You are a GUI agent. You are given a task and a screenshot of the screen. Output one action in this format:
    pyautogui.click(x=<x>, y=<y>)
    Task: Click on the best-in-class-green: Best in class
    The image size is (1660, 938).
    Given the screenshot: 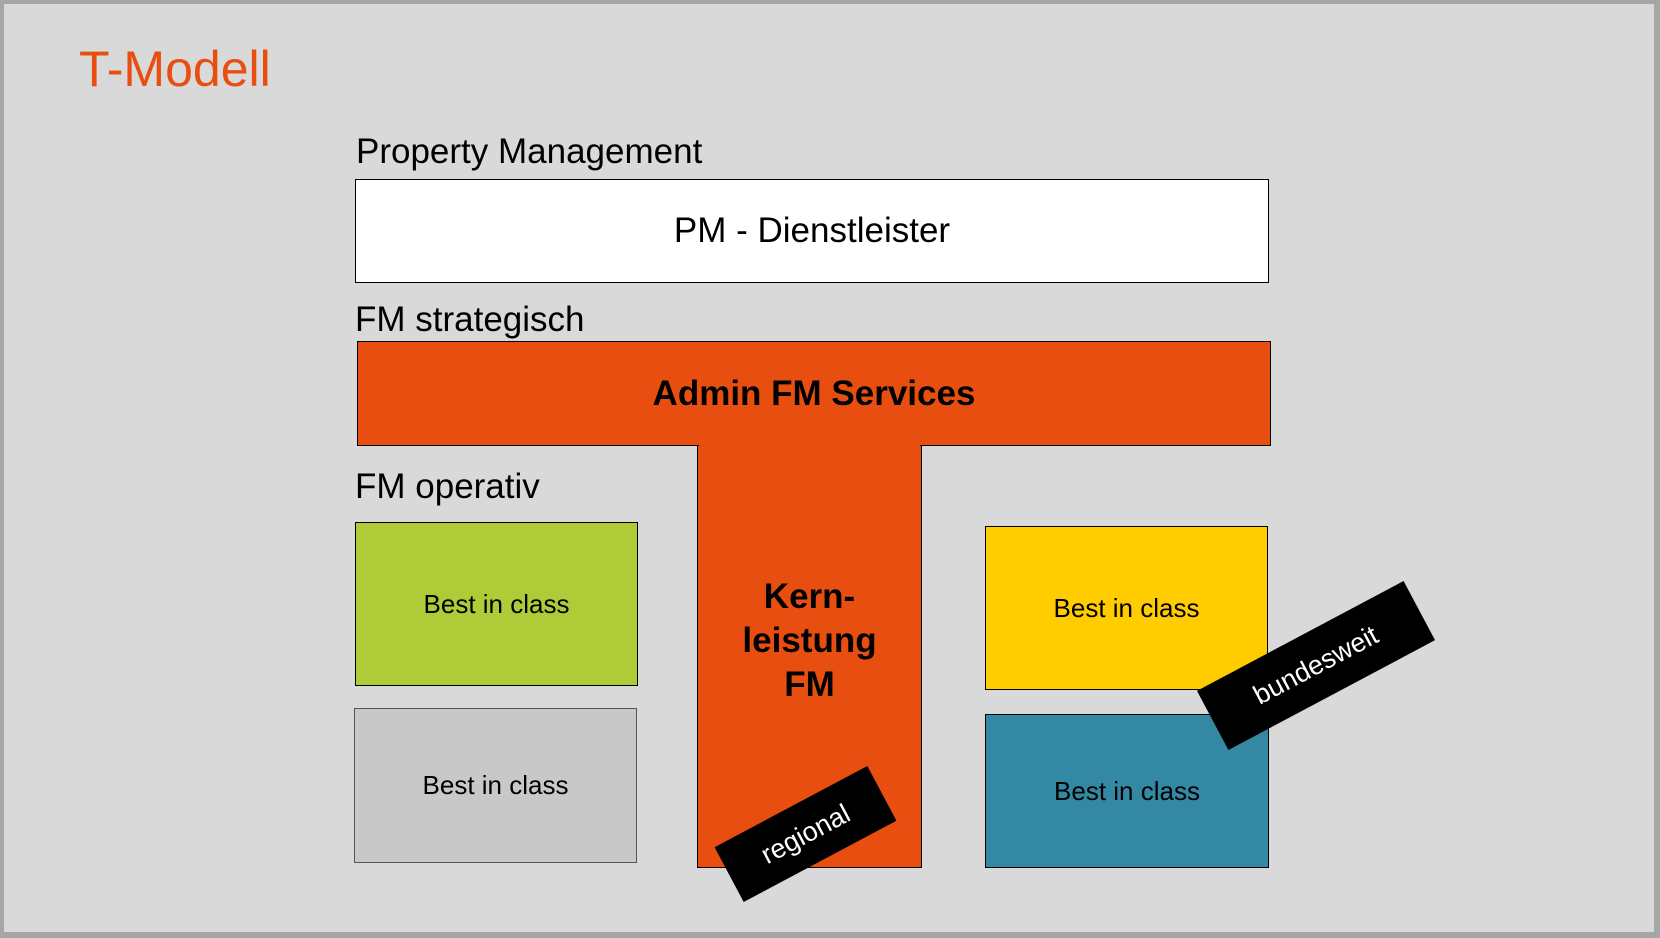 What is the action you would take?
    pyautogui.click(x=496, y=604)
    